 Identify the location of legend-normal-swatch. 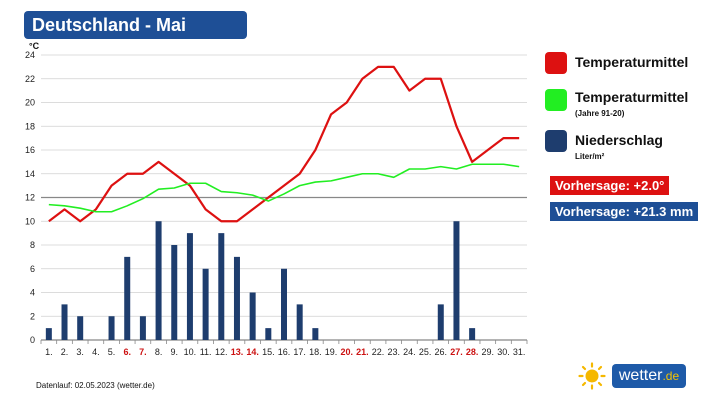
(556, 100).